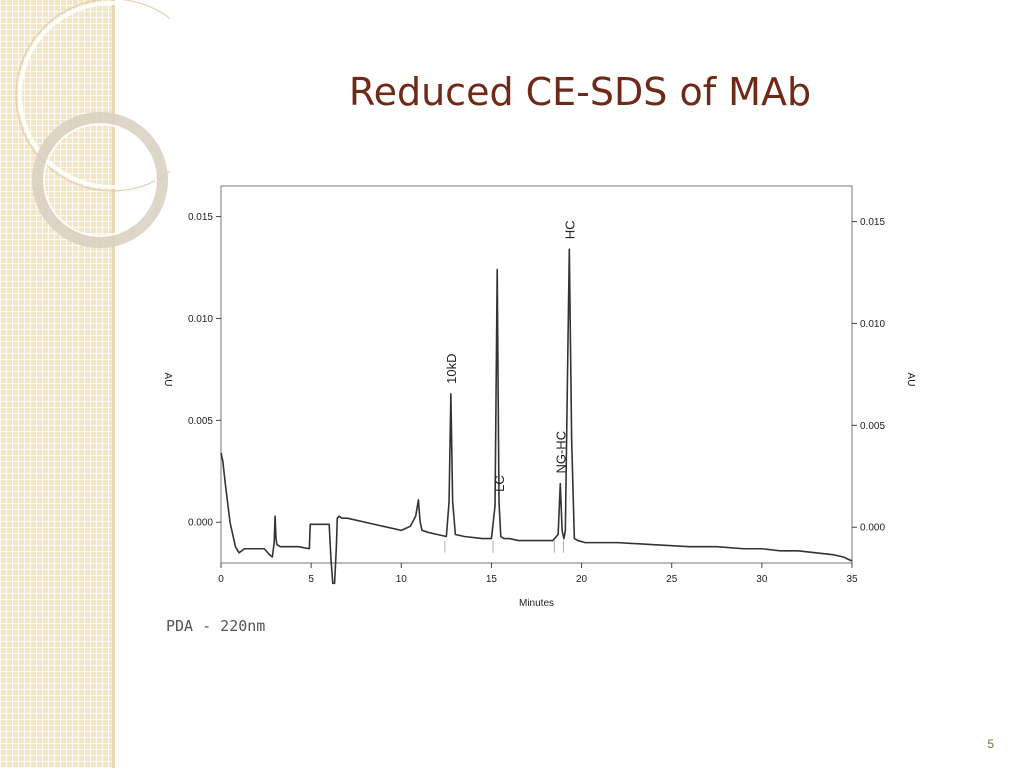 This screenshot has height=768, width=1024. What do you see at coordinates (402, 579) in the screenshot?
I see `x-tick-label: 10` at bounding box center [402, 579].